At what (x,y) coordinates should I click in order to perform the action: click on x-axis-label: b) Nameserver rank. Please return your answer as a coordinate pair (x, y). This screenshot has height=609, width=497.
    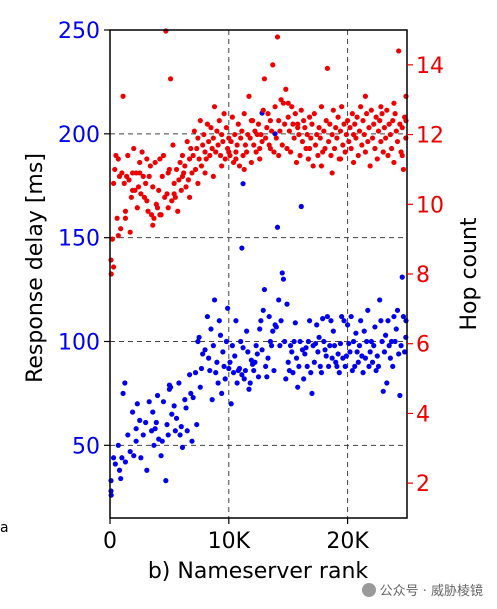
    Looking at the image, I should click on (258, 571).